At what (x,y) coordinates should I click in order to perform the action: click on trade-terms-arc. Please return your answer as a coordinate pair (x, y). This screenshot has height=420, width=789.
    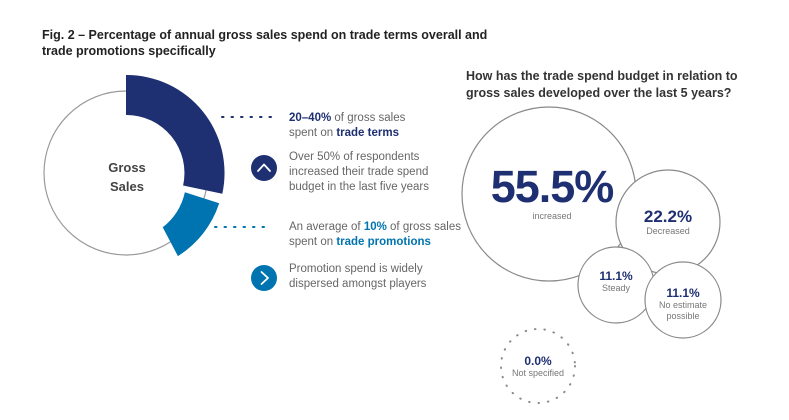
    Looking at the image, I should click on (175, 134).